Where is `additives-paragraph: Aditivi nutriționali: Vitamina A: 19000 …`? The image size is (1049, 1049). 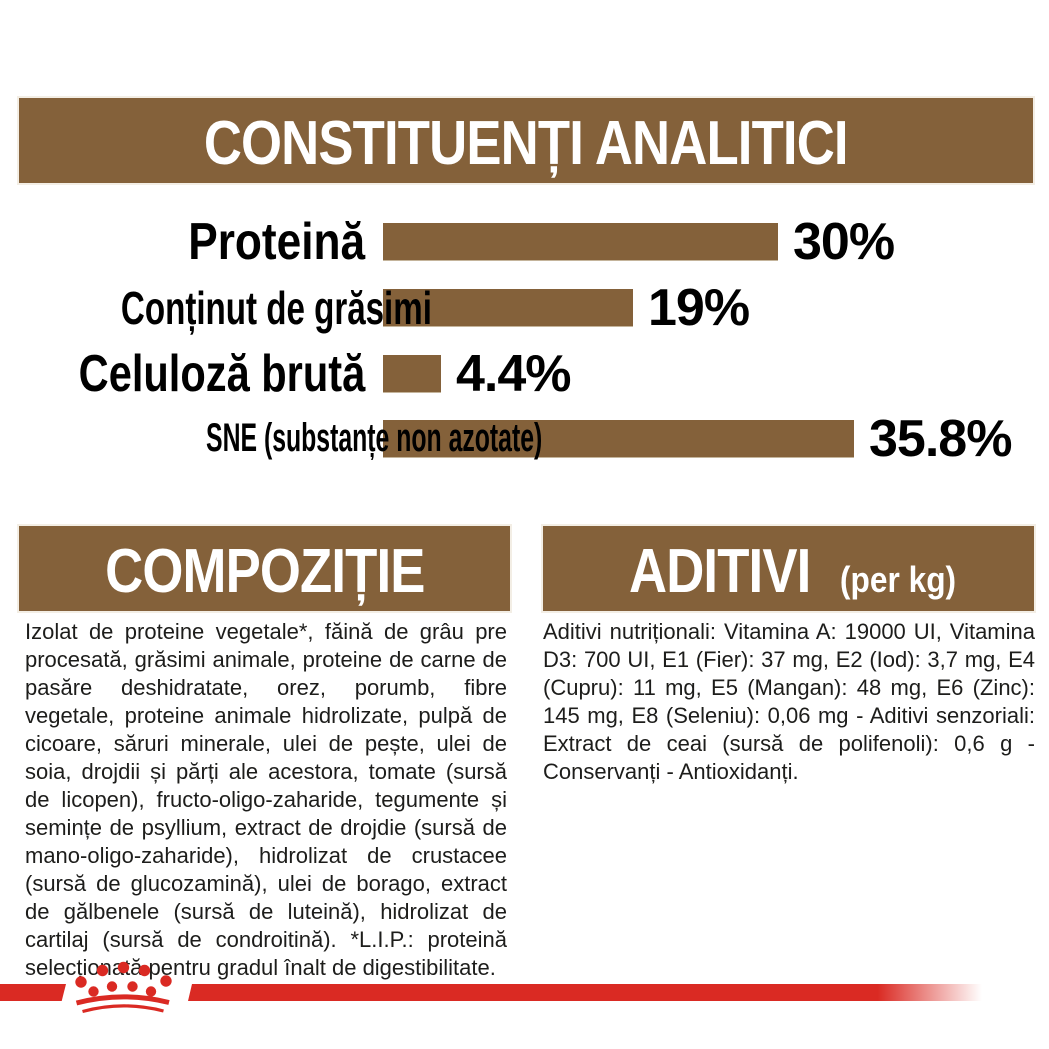
additives-paragraph: Aditivi nutriționali: Vitamina A: 19000 … is located at coordinates (789, 702).